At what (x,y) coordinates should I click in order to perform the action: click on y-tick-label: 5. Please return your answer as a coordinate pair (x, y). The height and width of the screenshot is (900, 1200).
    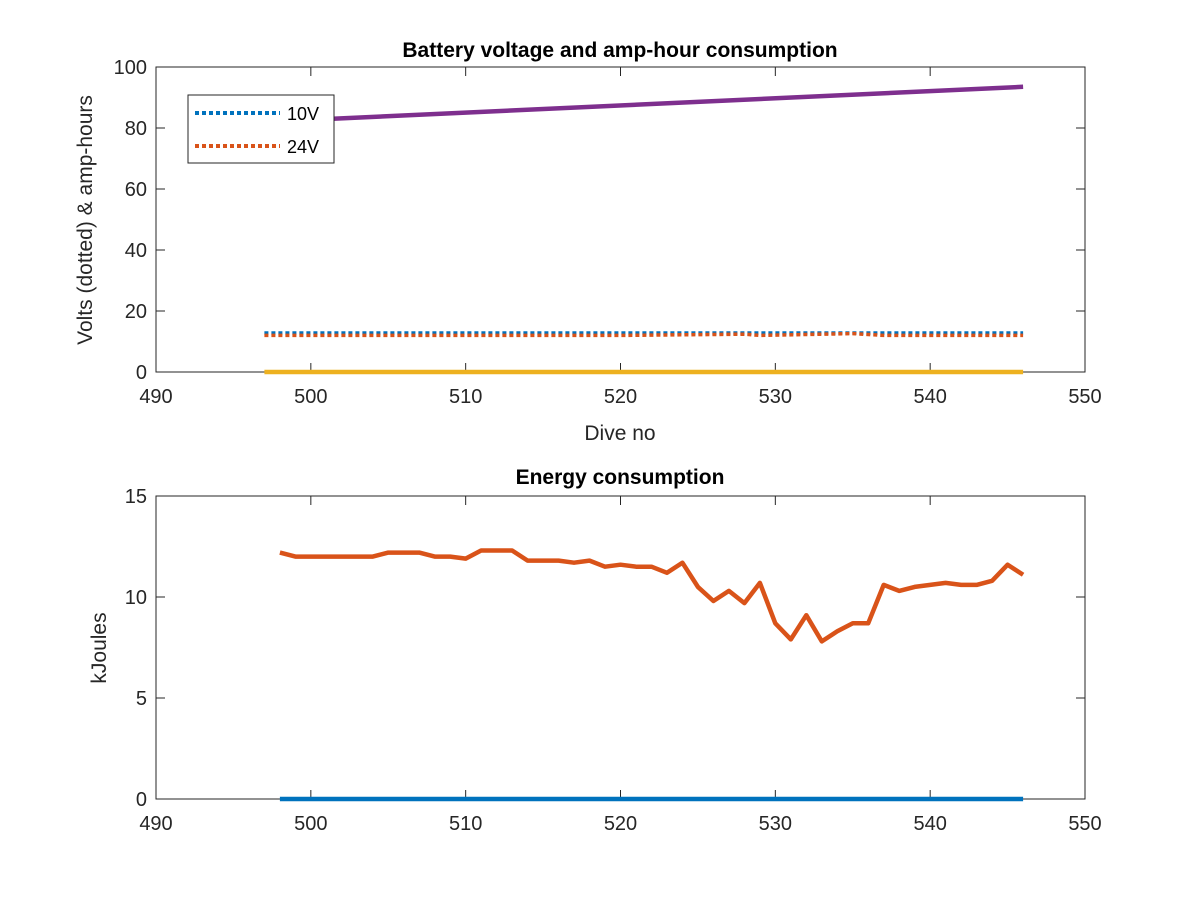
    Looking at the image, I should click on (141, 699).